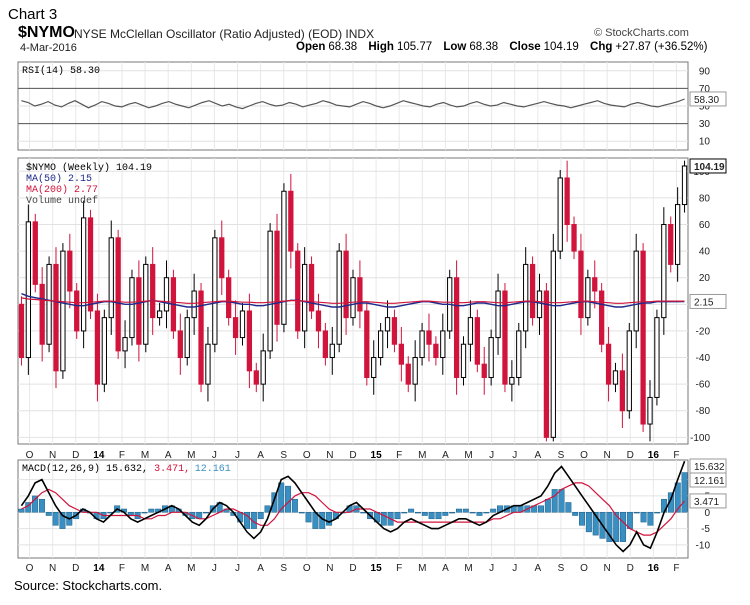 Image resolution: width=750 pixels, height=605 pixels. Describe the element at coordinates (455, 47) in the screenshot. I see `low-label: Low` at that location.